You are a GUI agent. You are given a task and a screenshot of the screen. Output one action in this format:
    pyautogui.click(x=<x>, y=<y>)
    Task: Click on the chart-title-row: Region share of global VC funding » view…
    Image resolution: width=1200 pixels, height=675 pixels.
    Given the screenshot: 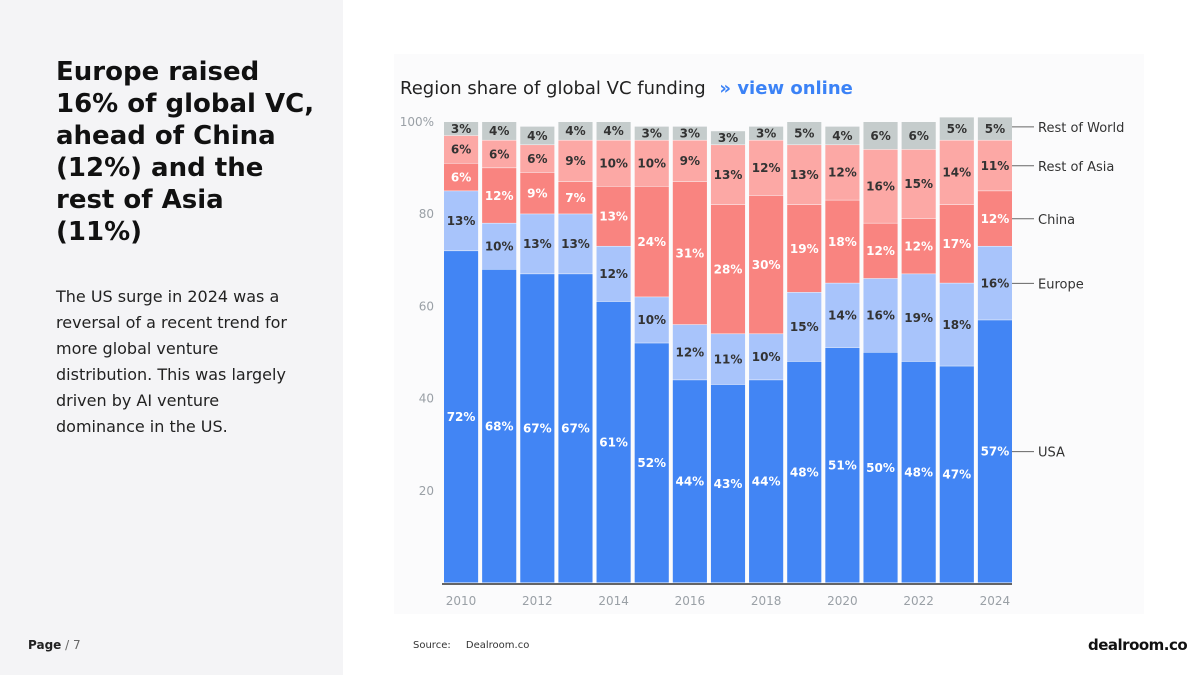 What is the action you would take?
    pyautogui.click(x=626, y=88)
    